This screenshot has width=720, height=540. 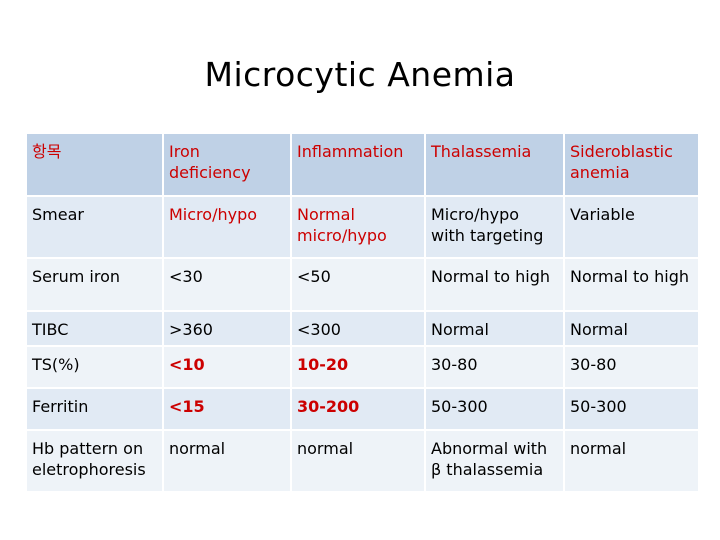 I want to click on table-cell: 30-200, so click(x=358, y=409).